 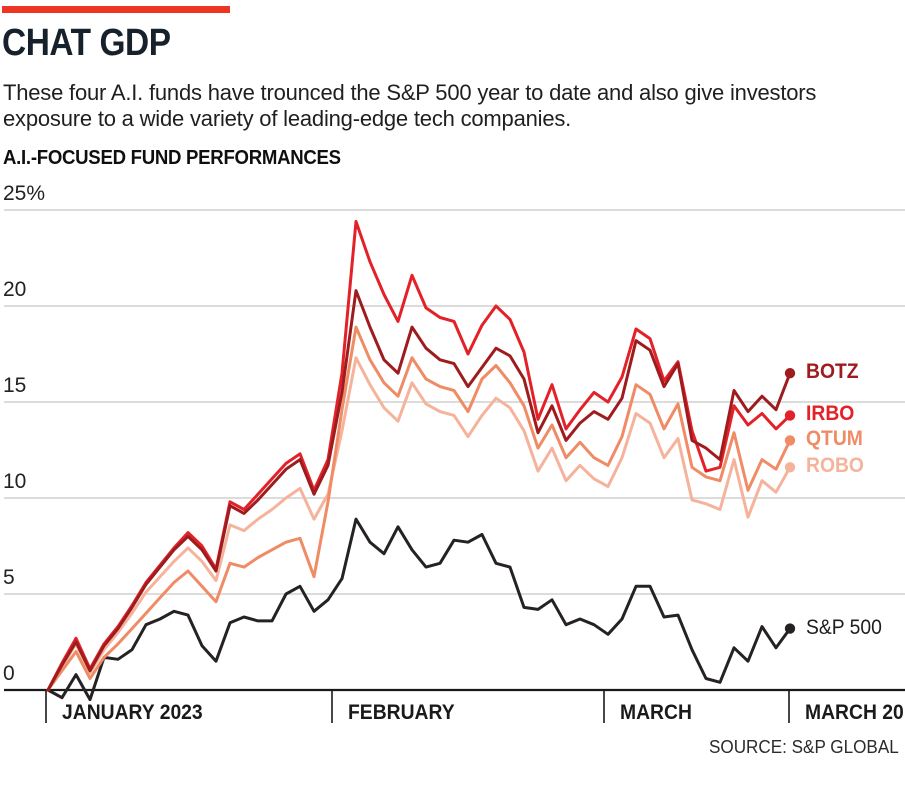 I want to click on series-label-robo: ROBO, so click(x=835, y=466).